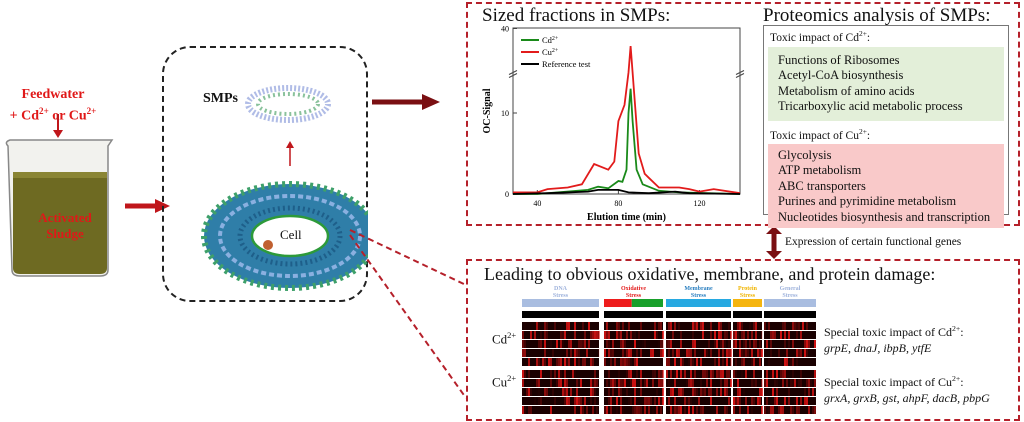  Describe the element at coordinates (487, 110) in the screenshot. I see `y-axis-label: OC-Signal` at that location.